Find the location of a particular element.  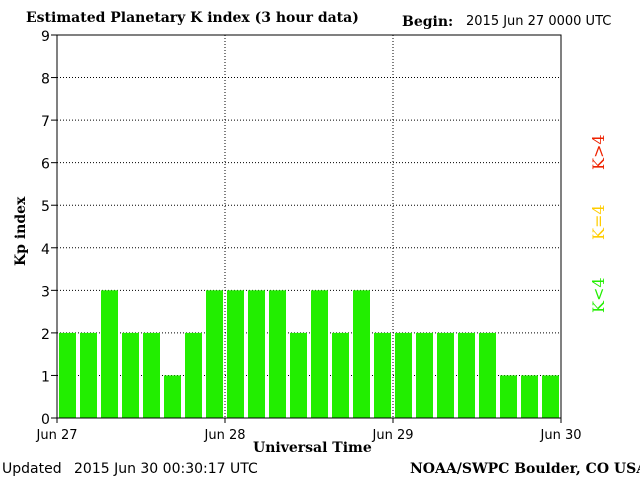

legend-equal: K=4 is located at coordinates (598, 222).